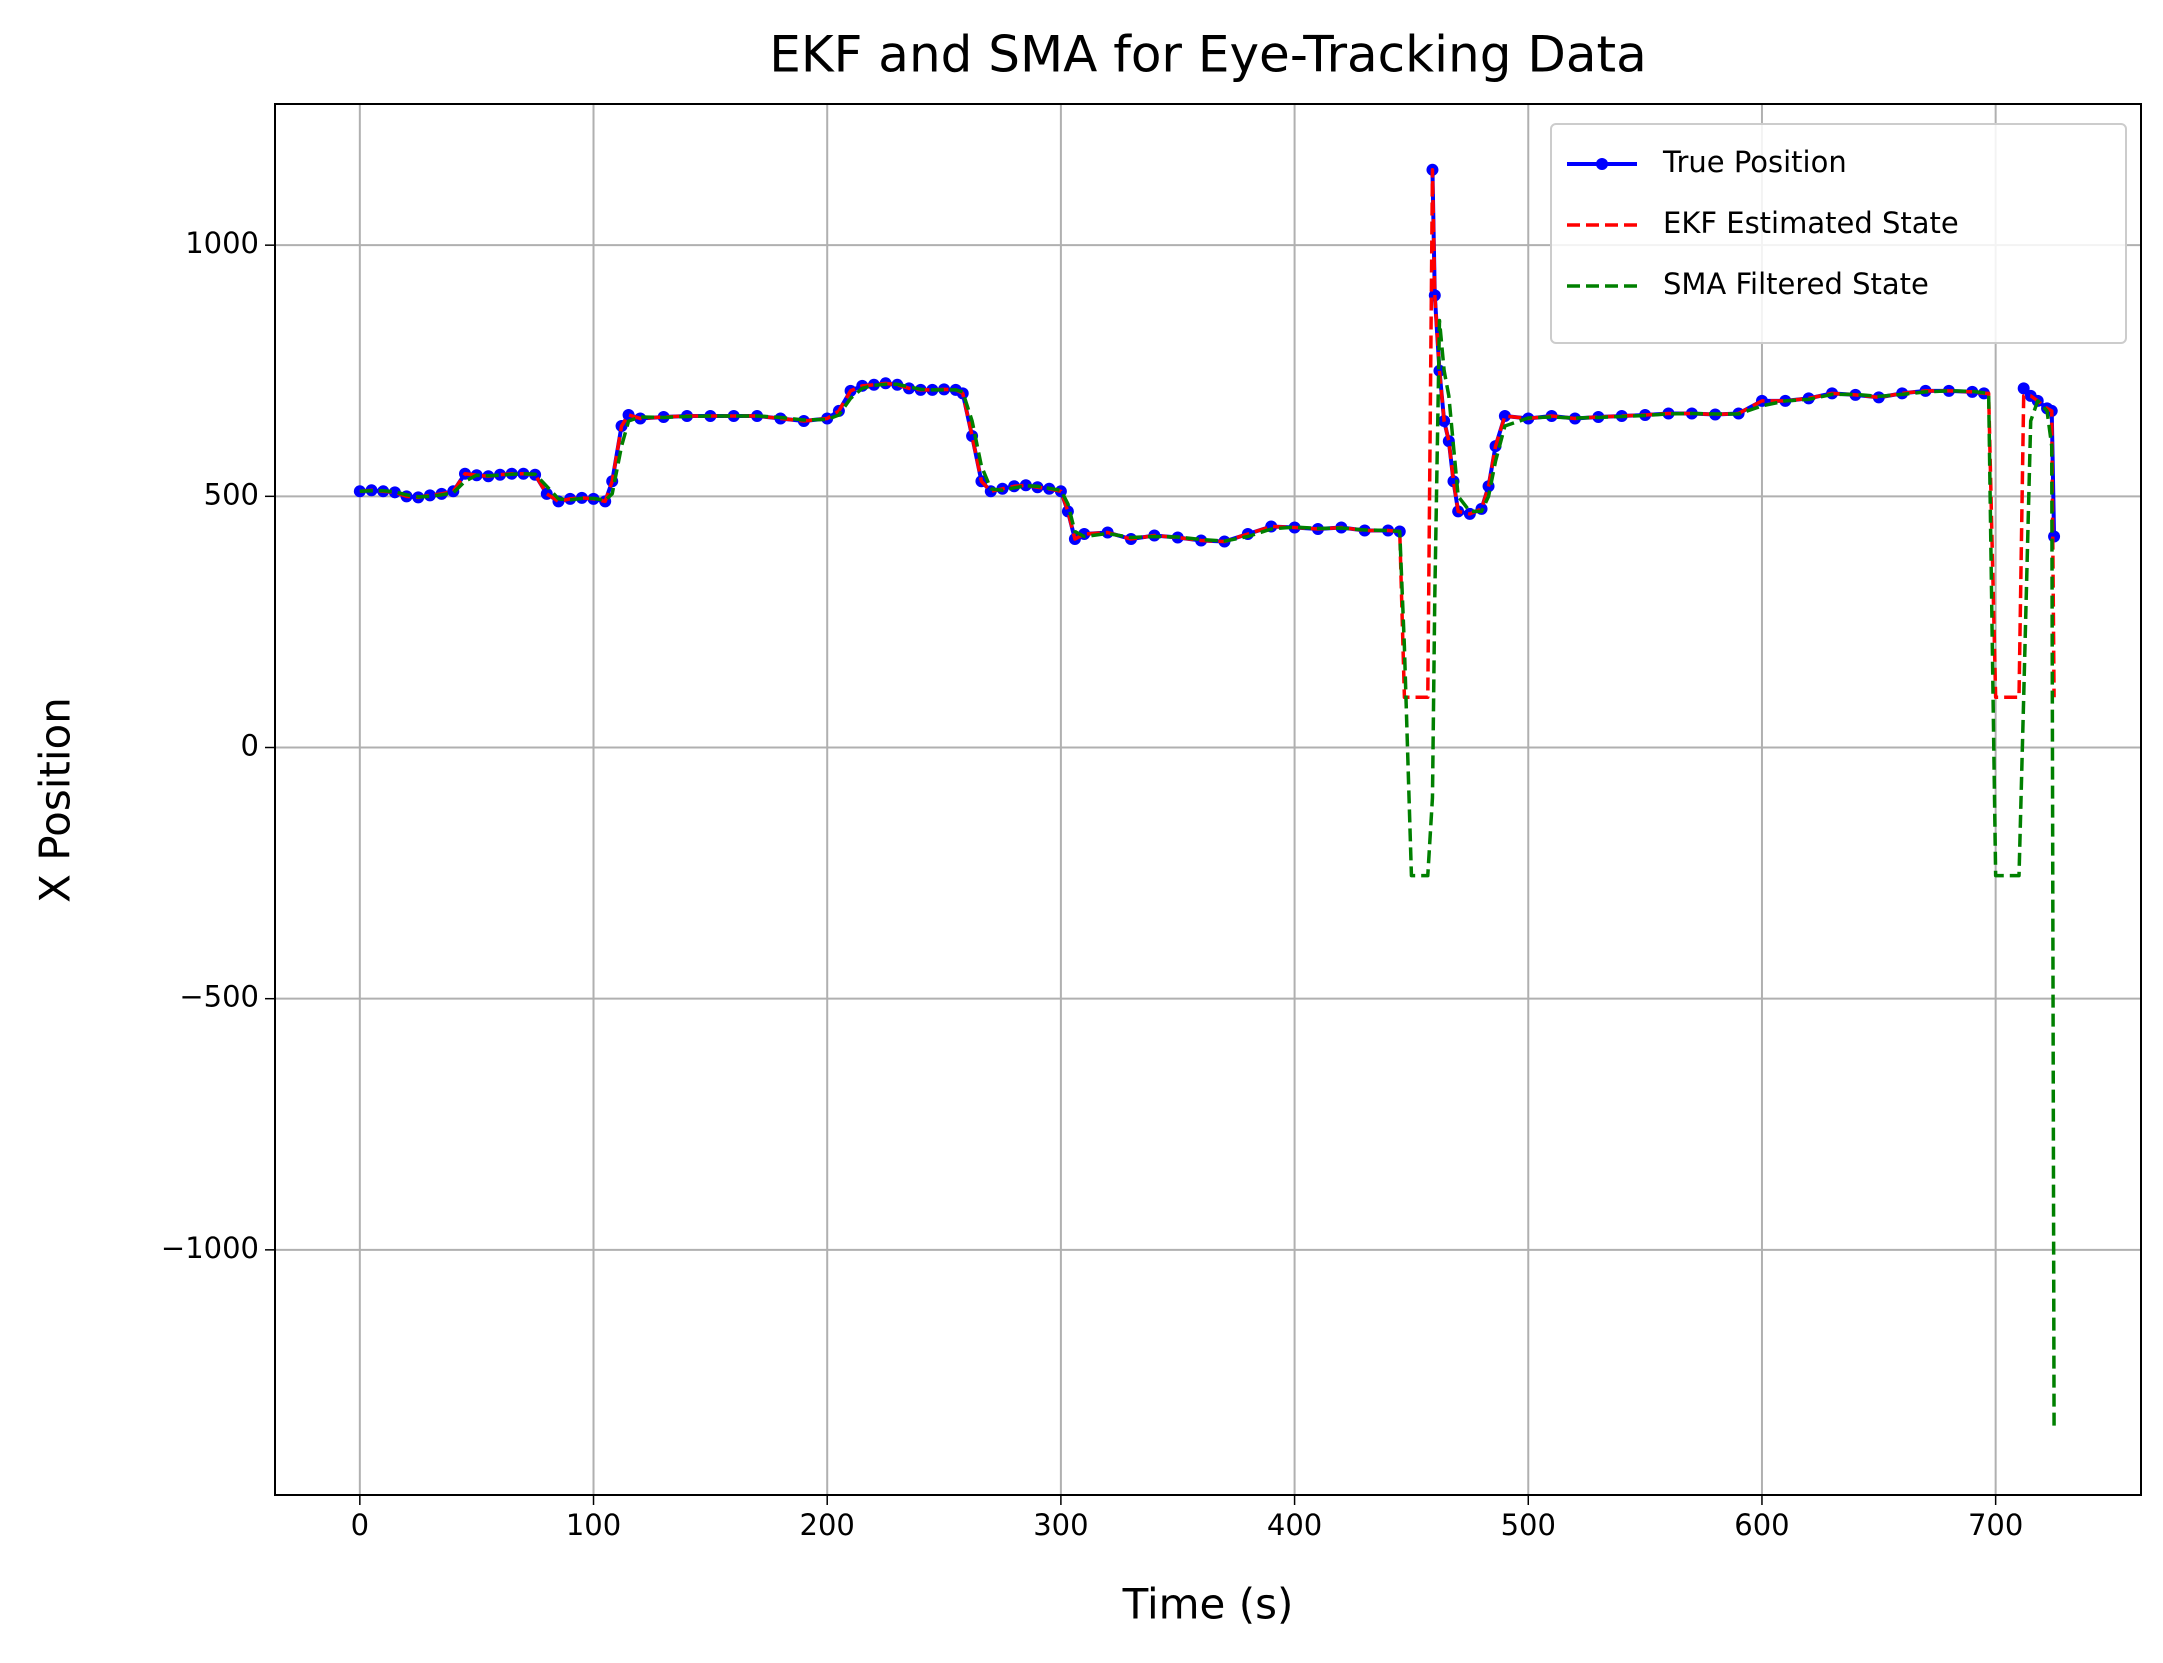  I want to click on y-tick-label: 500, so click(231, 494).